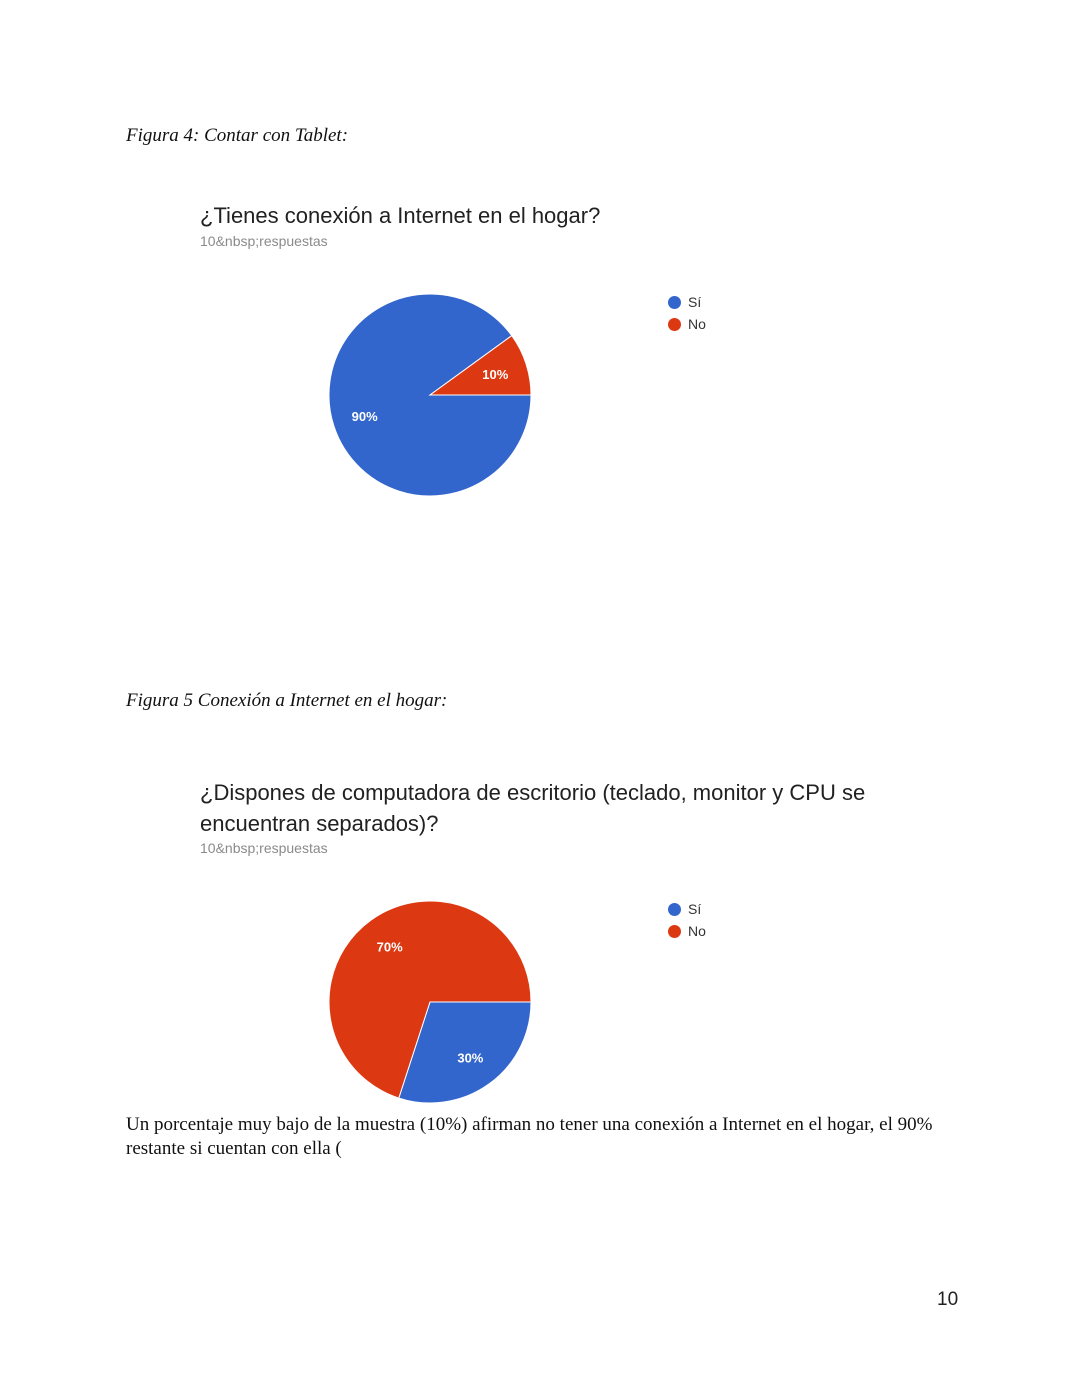 This screenshot has height=1400, width=1082. Describe the element at coordinates (948, 1299) in the screenshot. I see `page-number: 10` at that location.